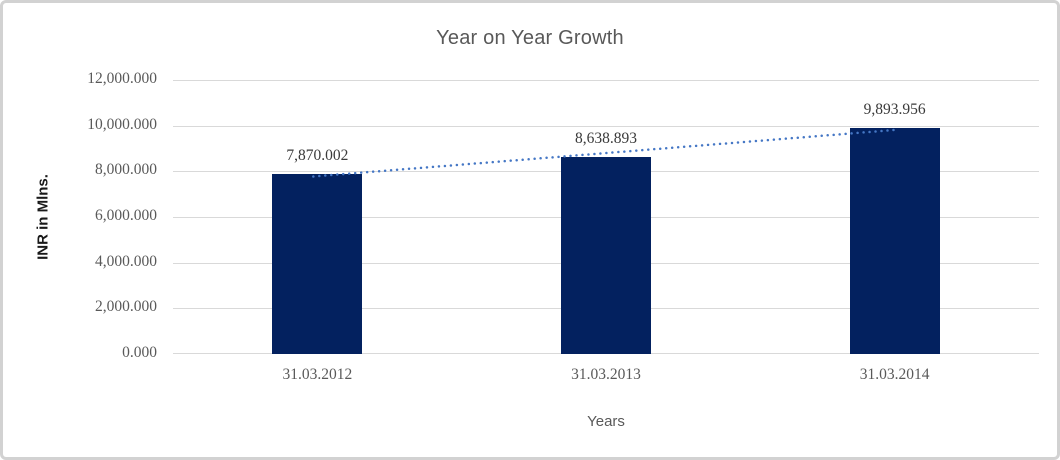 This screenshot has height=460, width=1060. Describe the element at coordinates (606, 421) in the screenshot. I see `x-axis-title: Years` at that location.